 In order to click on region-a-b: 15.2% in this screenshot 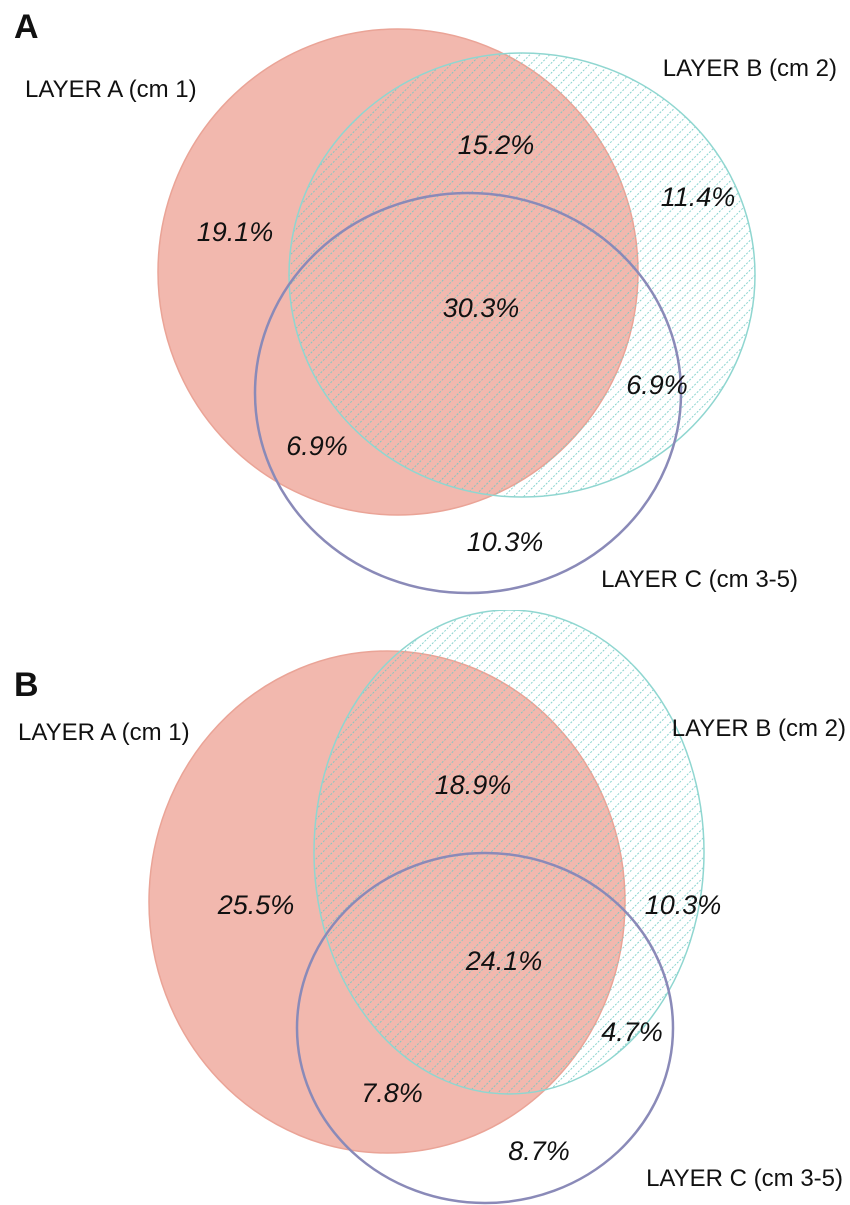, I will do `click(496, 145)`.